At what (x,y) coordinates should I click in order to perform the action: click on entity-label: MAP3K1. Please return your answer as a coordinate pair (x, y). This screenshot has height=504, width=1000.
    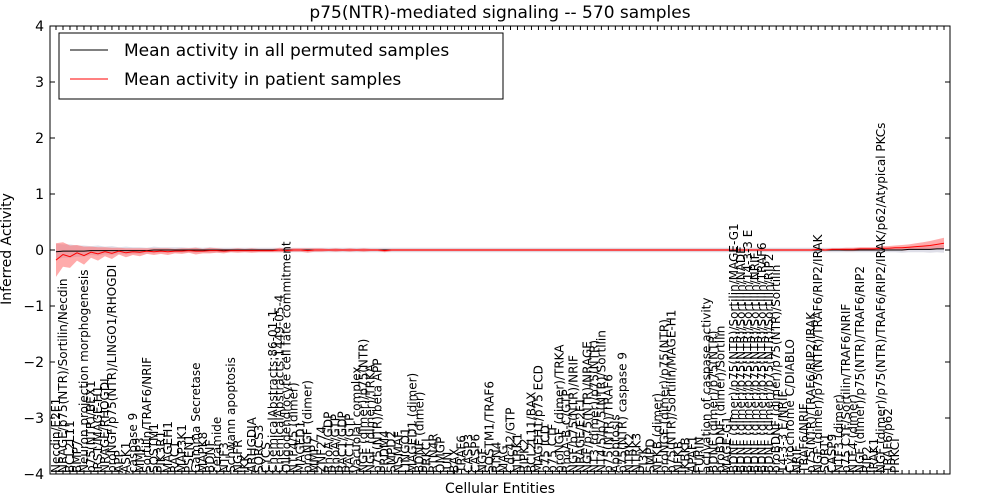
    Looking at the image, I should click on (182, 448).